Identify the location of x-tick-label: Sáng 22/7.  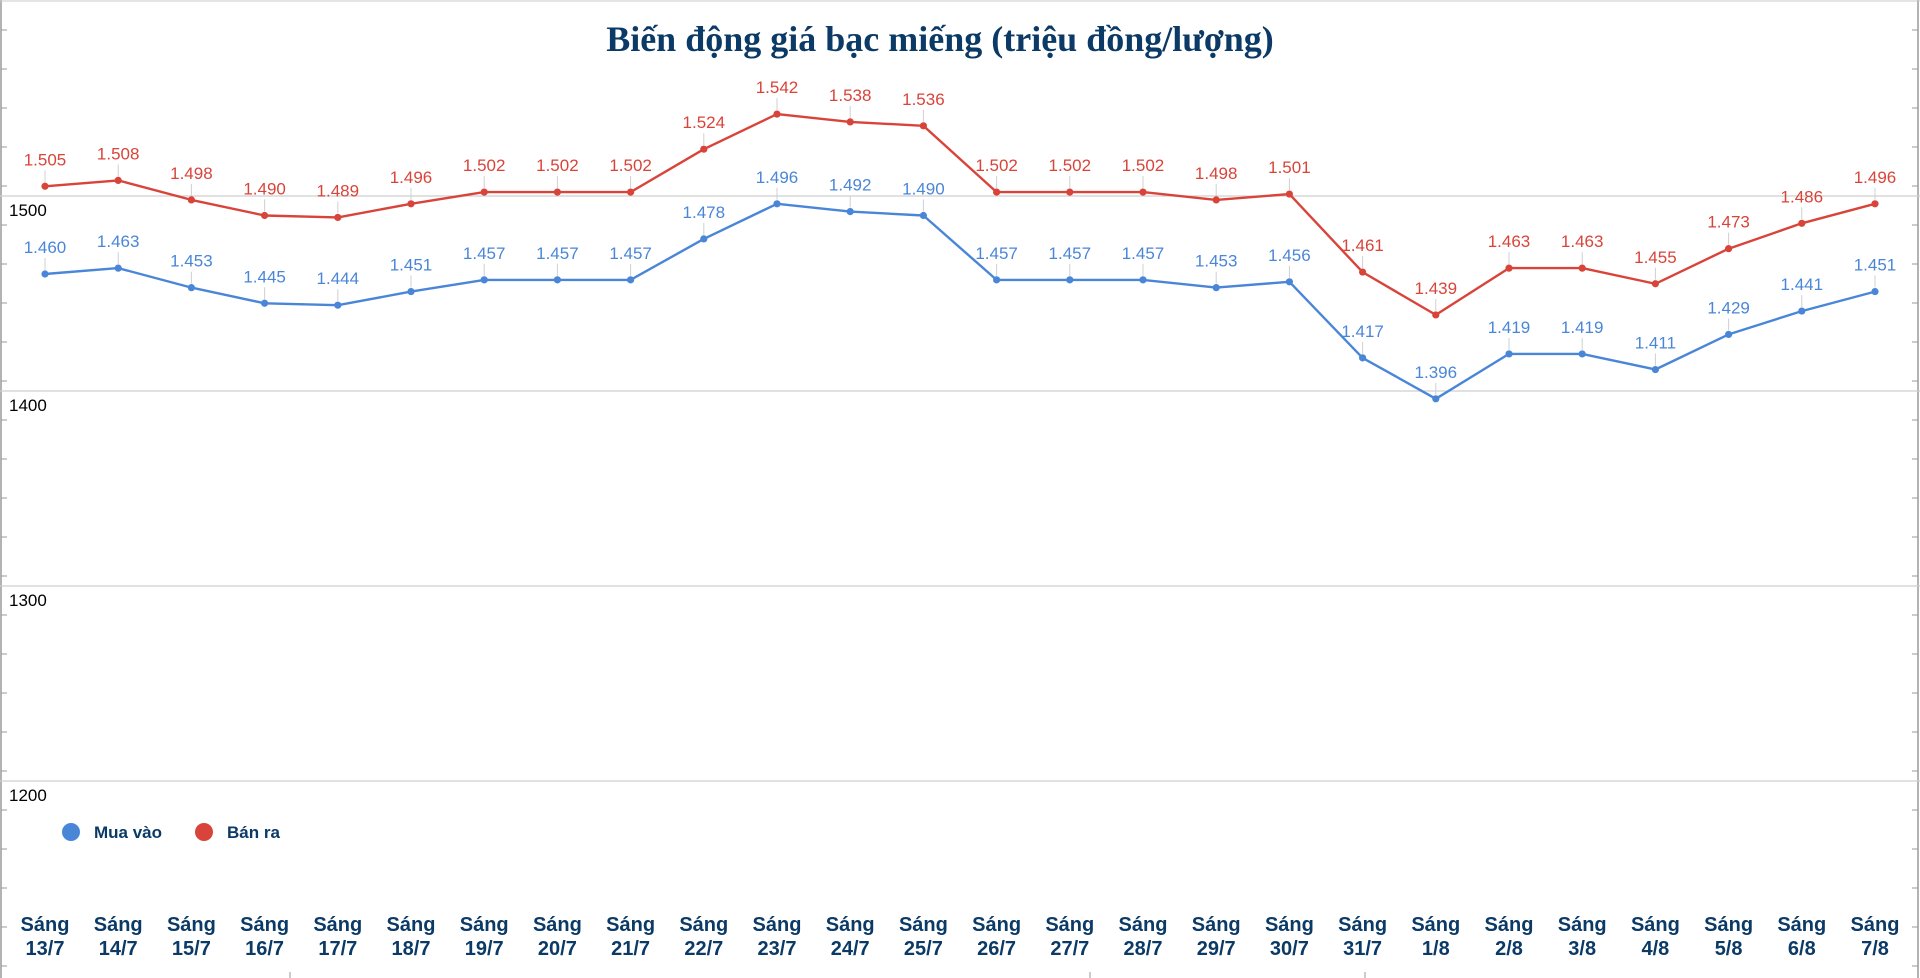
(703, 937).